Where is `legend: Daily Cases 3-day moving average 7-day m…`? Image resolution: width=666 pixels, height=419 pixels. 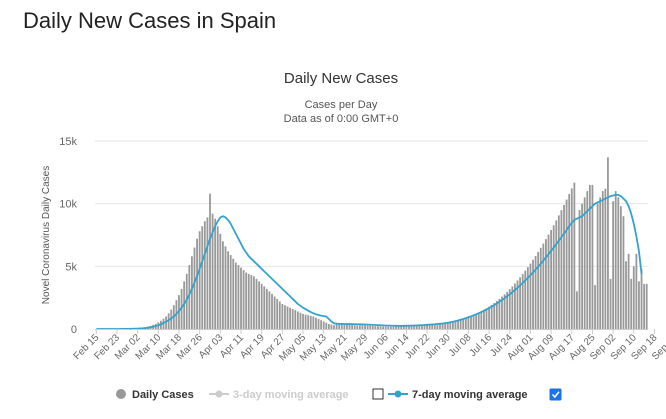
legend: Daily Cases 3-day moving average 7-day m… is located at coordinates (339, 394).